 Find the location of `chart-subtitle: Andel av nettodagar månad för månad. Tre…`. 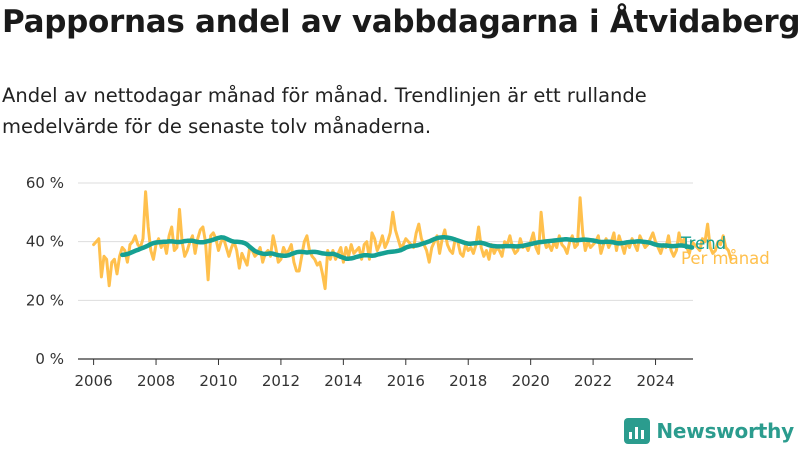

chart-subtitle: Andel av nettodagar månad för månad. Tre… is located at coordinates (324, 111).